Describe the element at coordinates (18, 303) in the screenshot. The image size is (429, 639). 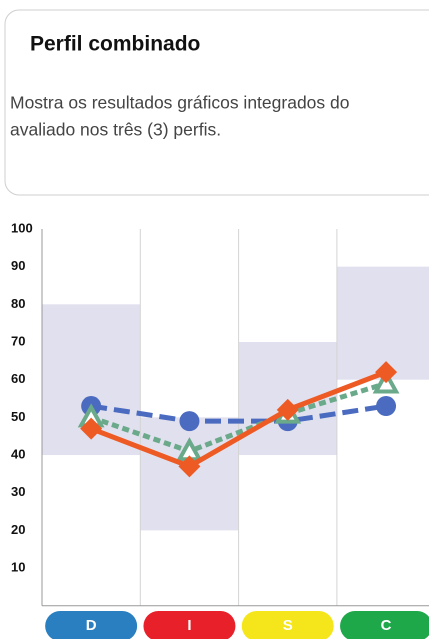
I see `y-tick-label: 80` at that location.